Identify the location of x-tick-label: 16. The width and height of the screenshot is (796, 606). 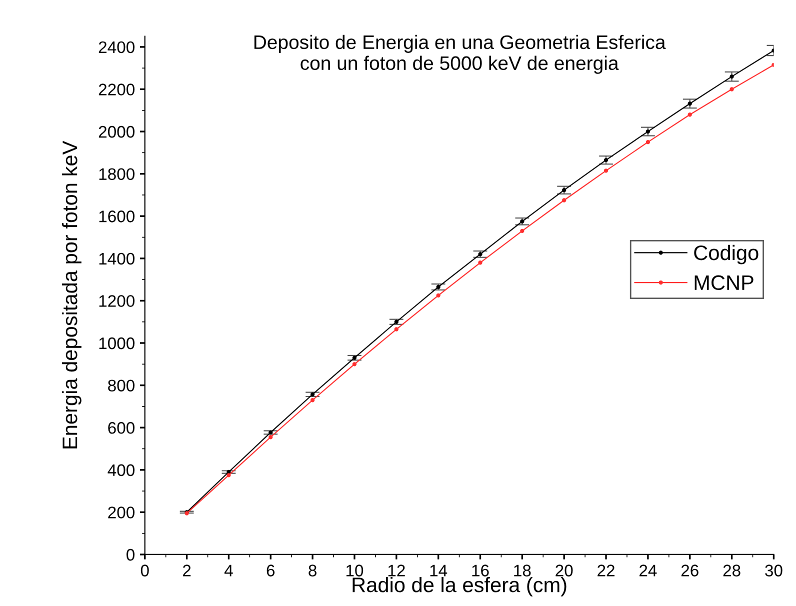
(480, 570).